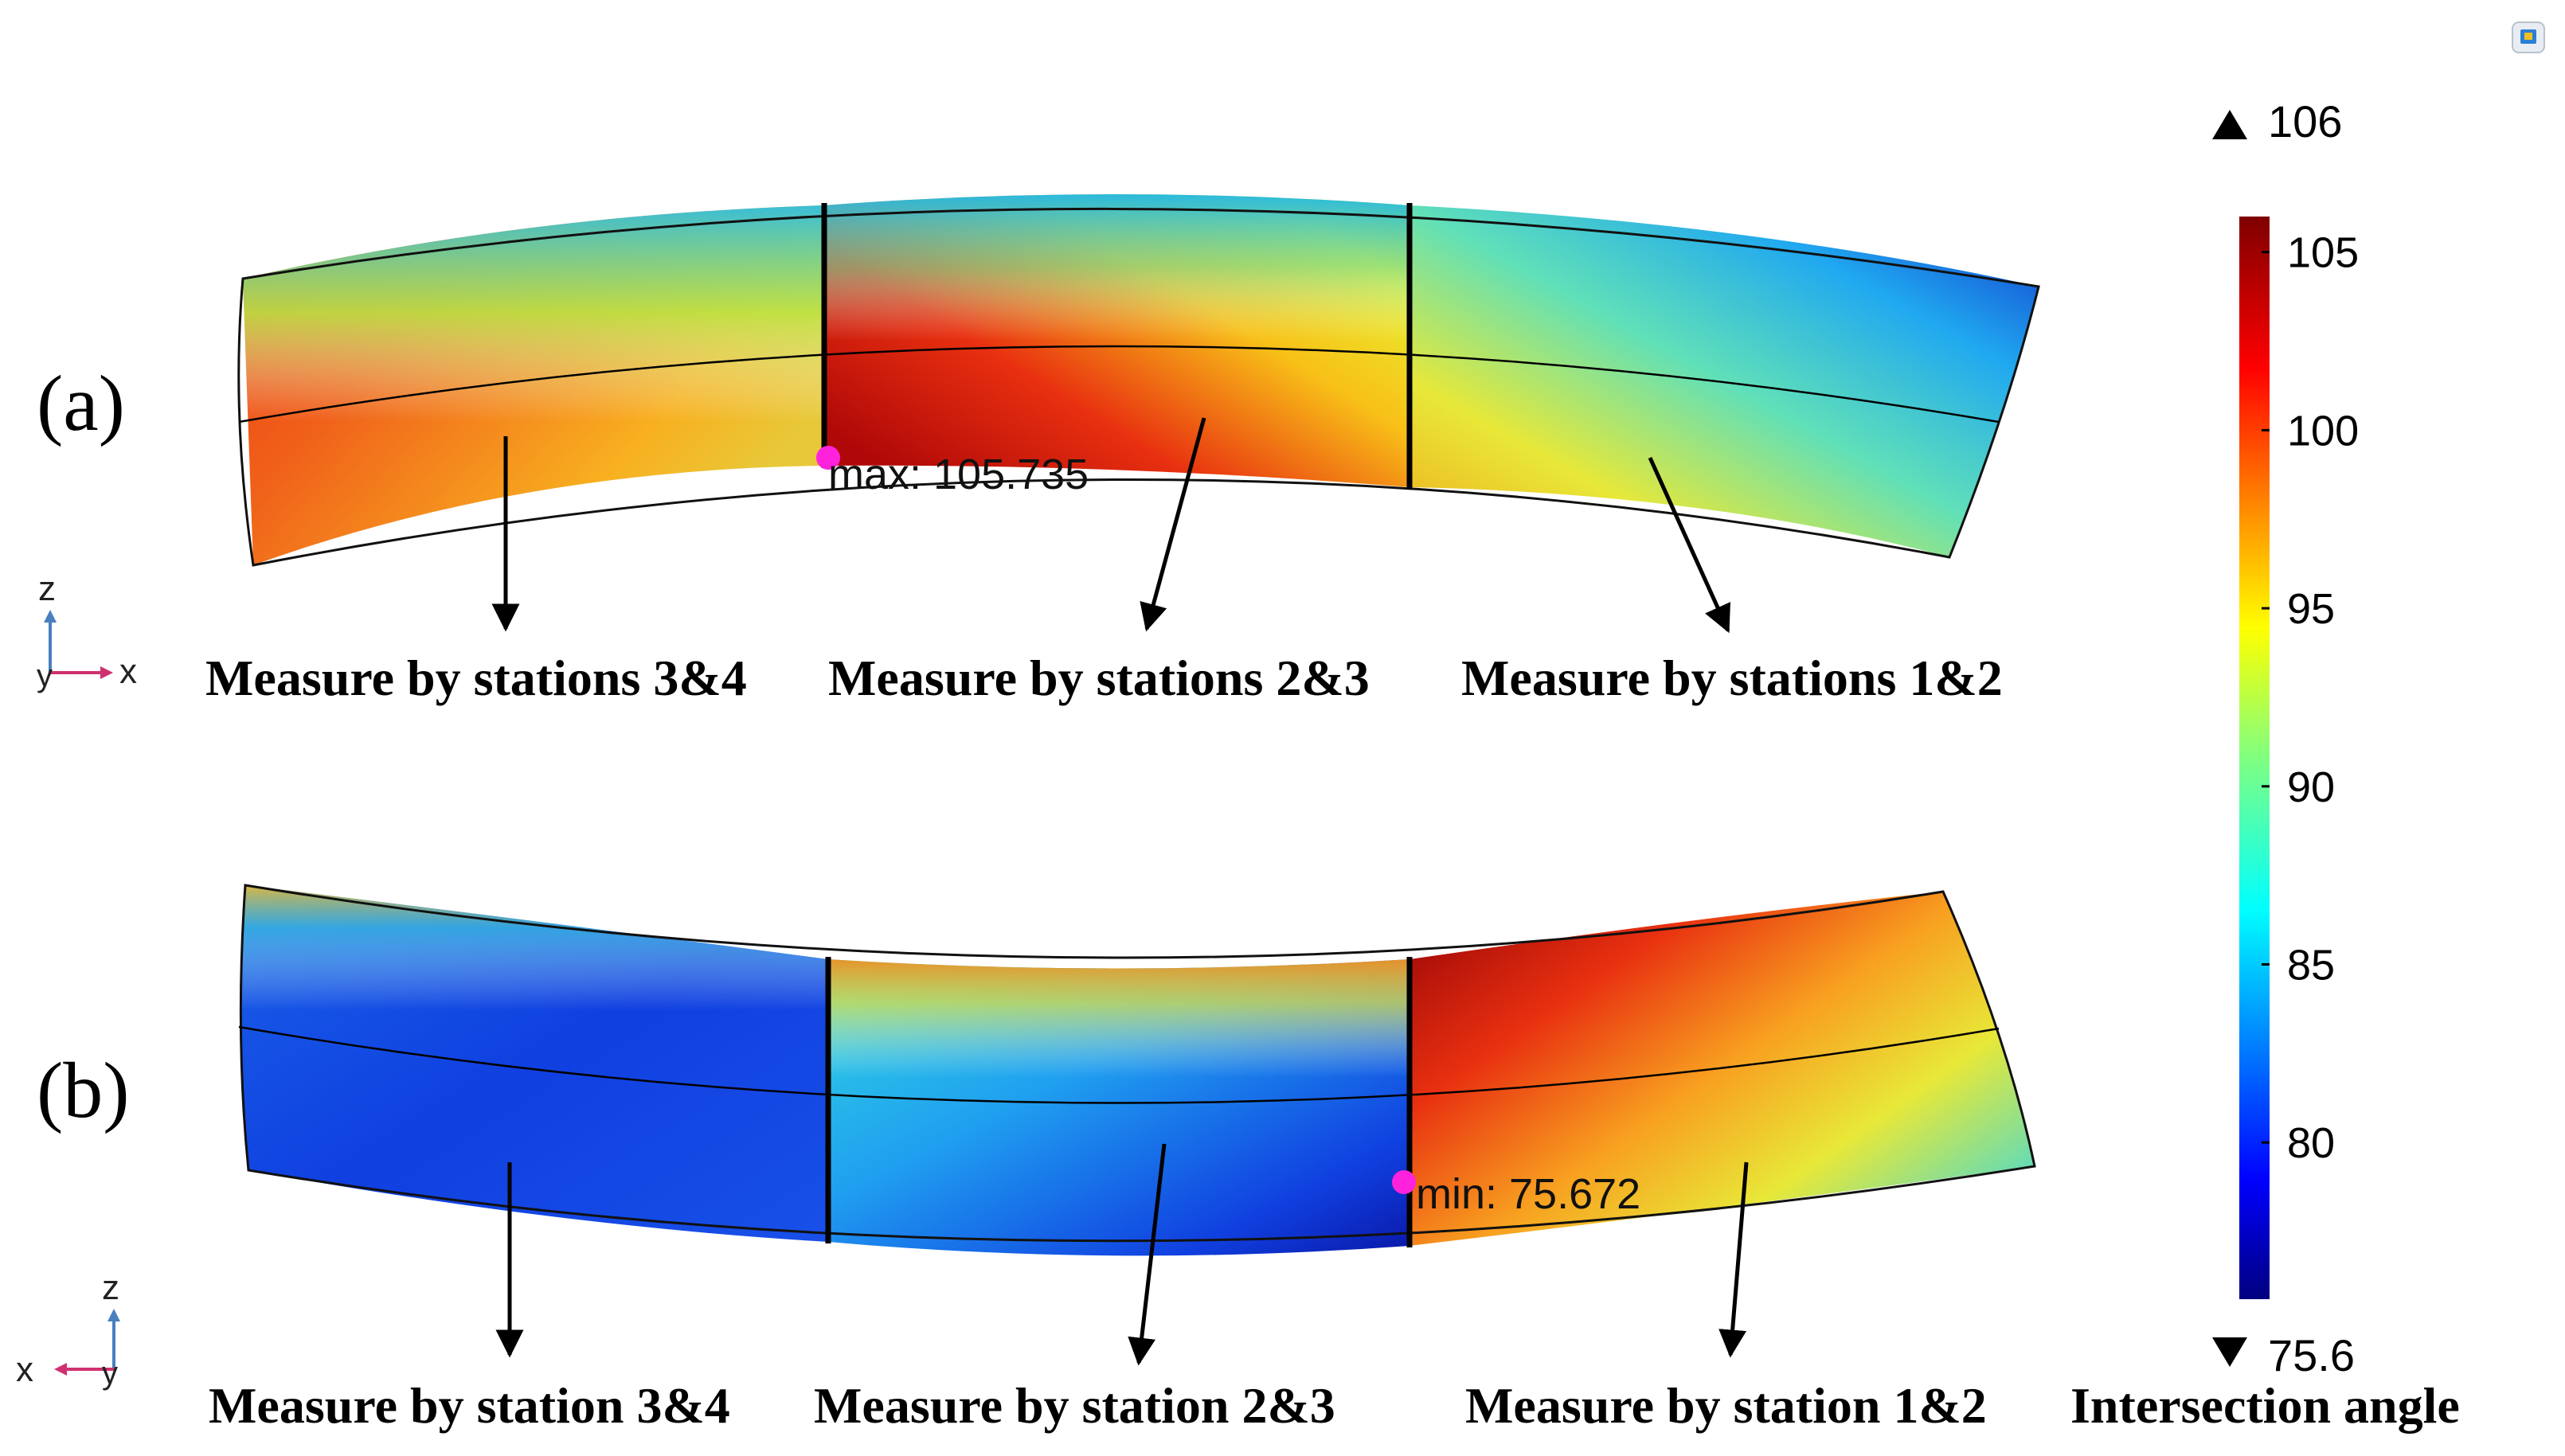 Image resolution: width=2565 pixels, height=1456 pixels. What do you see at coordinates (1075, 1405) in the screenshot?
I see `panel-b-caption-2: Measure by station 2&3` at bounding box center [1075, 1405].